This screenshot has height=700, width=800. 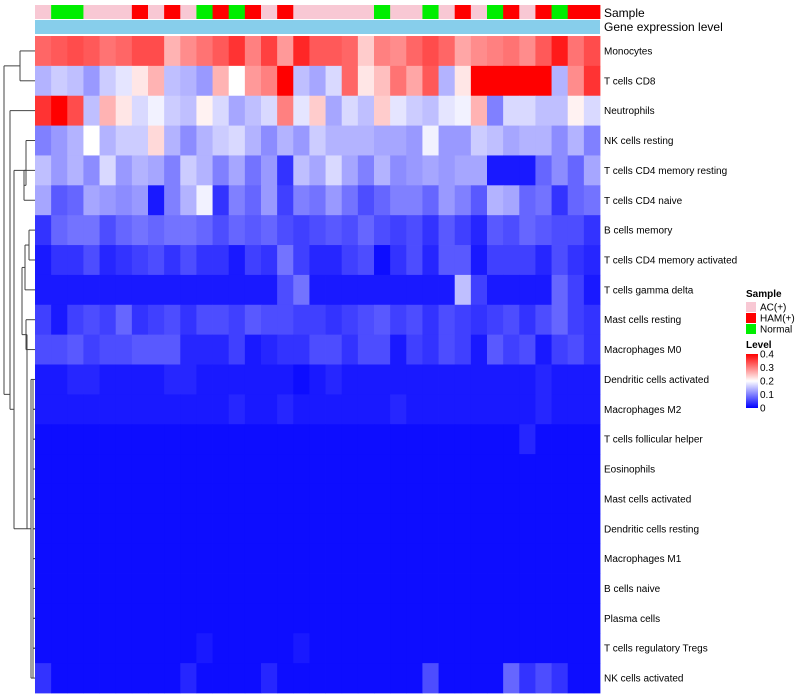 What do you see at coordinates (172, 320) in the screenshot?
I see `cell-r10-c9` at bounding box center [172, 320].